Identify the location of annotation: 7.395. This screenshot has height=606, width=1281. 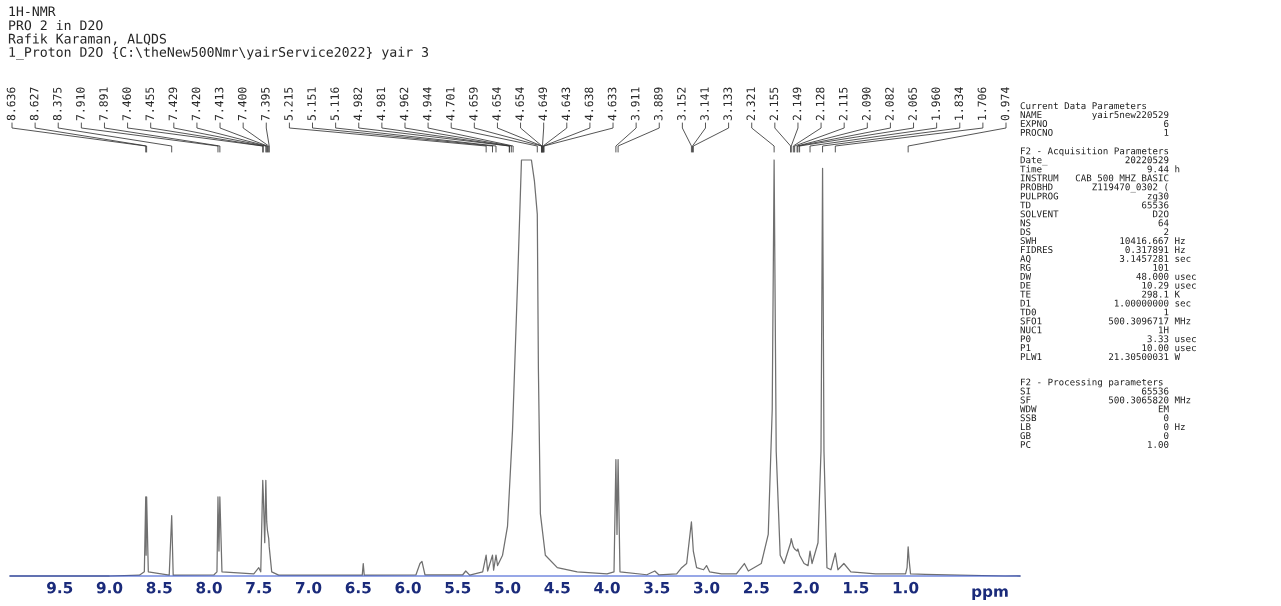
(265, 104).